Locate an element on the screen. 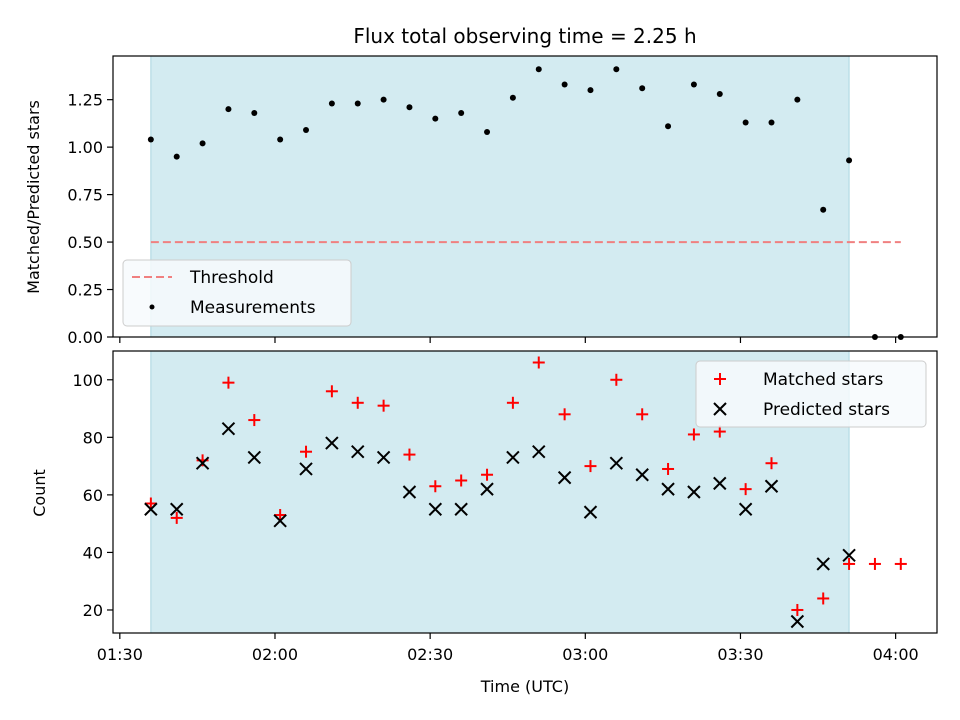 Image resolution: width=960 pixels, height=720 pixels. count-legend-box is located at coordinates (811, 394).